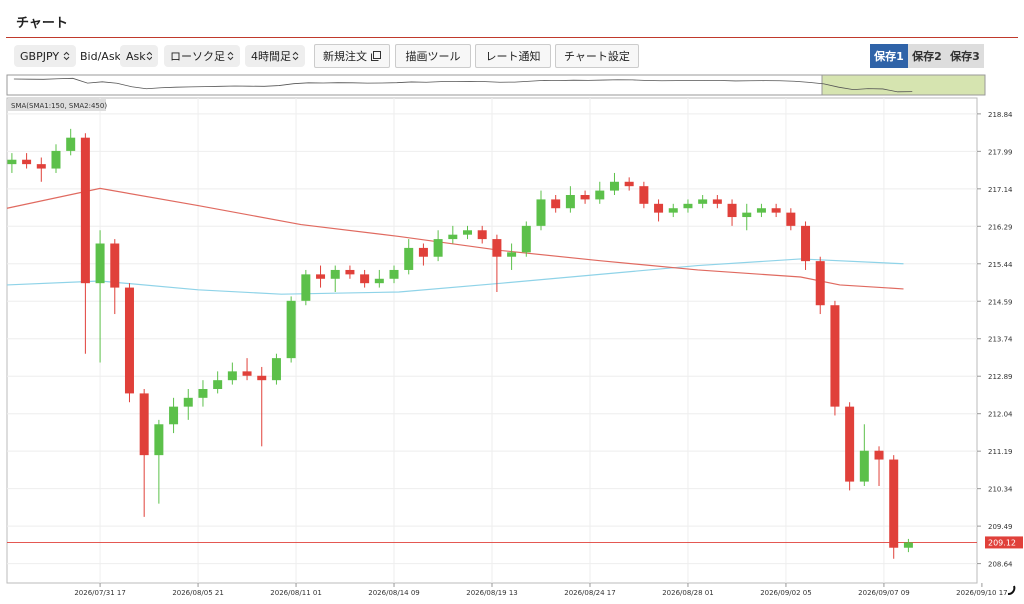 This screenshot has width=1024, height=604. I want to click on drawing-tool-button: 描画ツール, so click(433, 56).